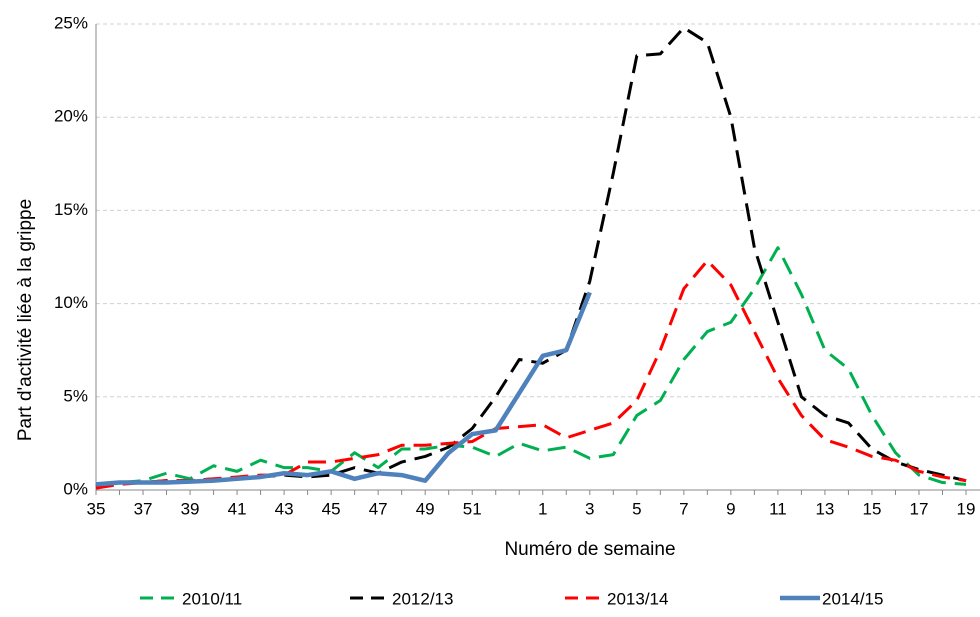 The width and height of the screenshot is (980, 617). What do you see at coordinates (852, 598) in the screenshot?
I see `legend-label: 2014/15` at bounding box center [852, 598].